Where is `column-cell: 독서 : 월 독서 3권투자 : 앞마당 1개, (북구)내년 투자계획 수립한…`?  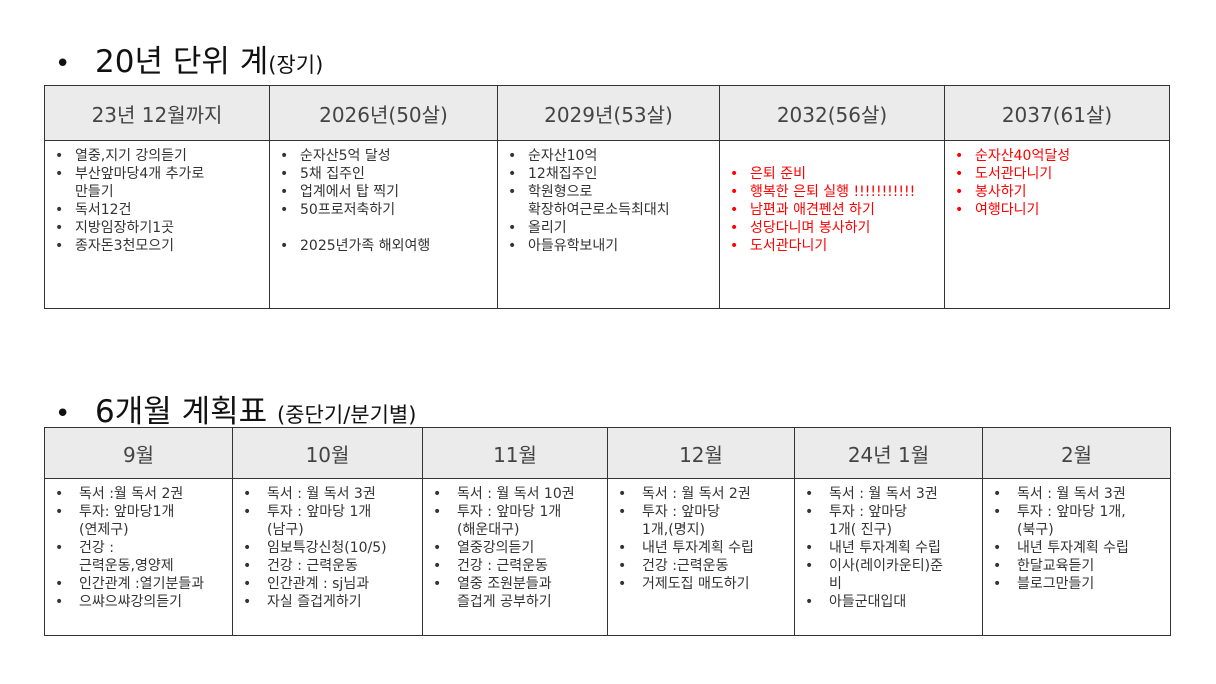 column-cell: 독서 : 월 독서 3권투자 : 앞마당 1개, (북구)내년 투자계획 수립한… is located at coordinates (1076, 557).